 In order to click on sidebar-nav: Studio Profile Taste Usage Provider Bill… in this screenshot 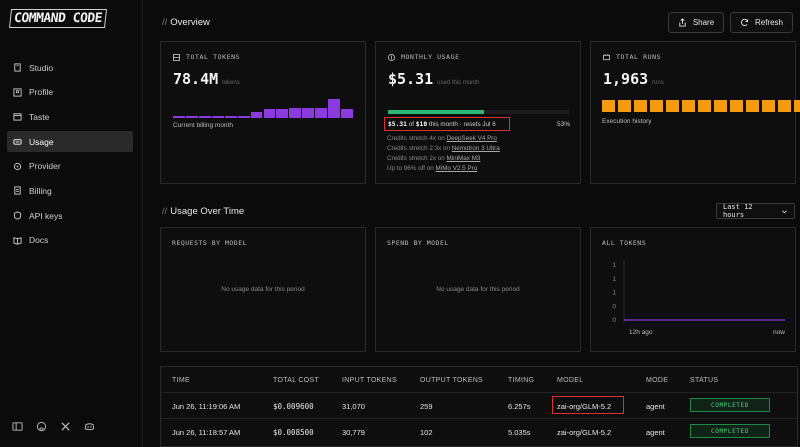, I will do `click(70, 156)`.